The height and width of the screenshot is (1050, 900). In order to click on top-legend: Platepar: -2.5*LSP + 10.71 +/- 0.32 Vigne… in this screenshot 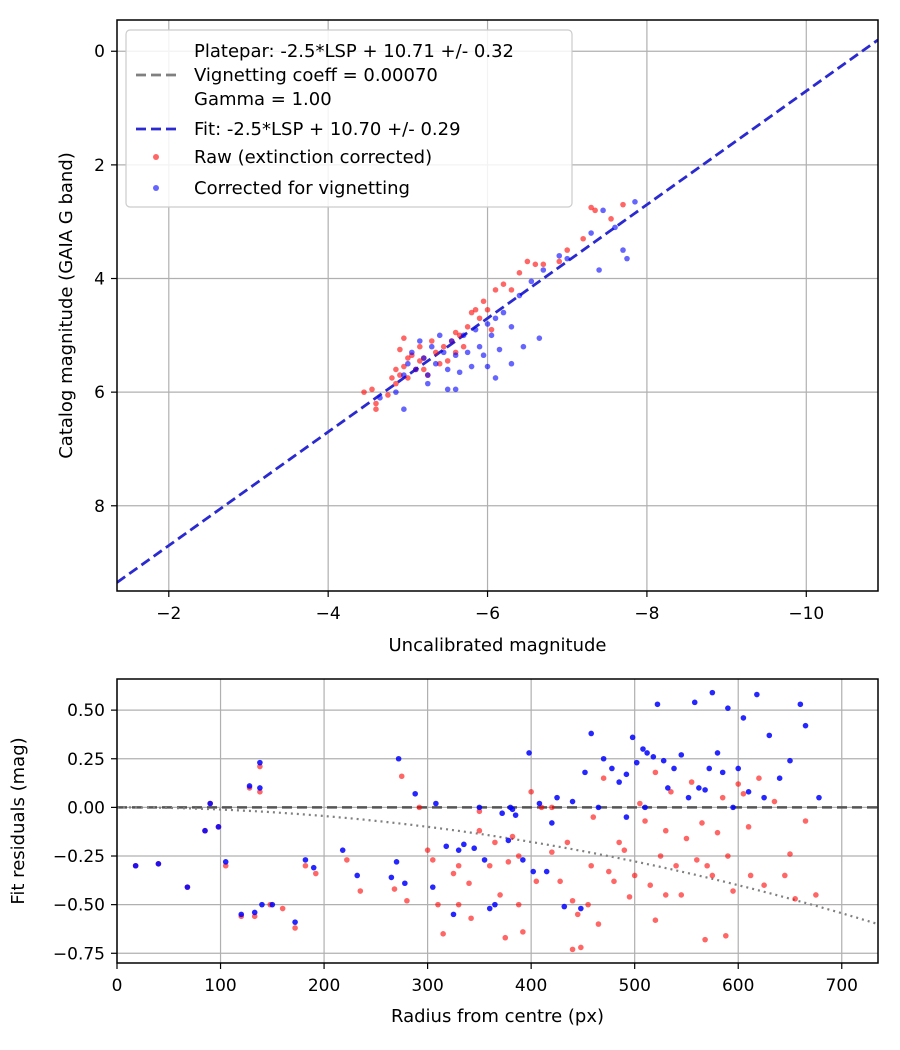, I will do `click(349, 118)`.